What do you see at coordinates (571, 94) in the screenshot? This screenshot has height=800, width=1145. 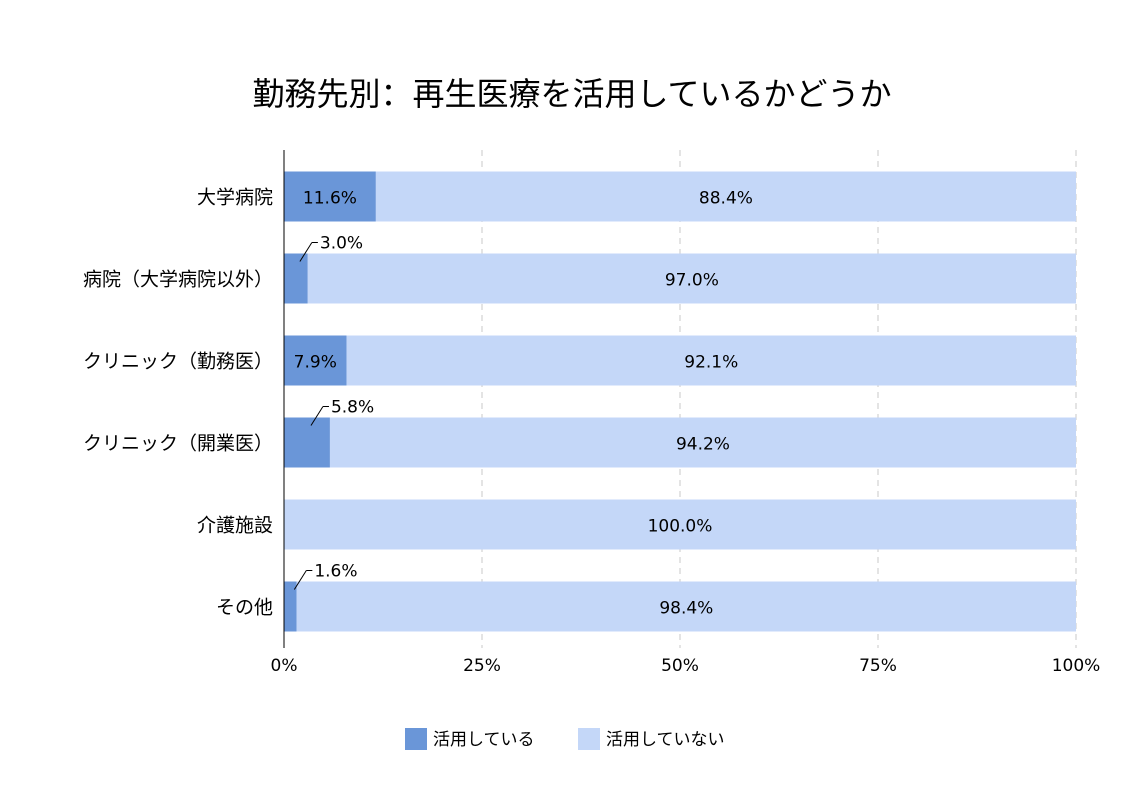 I see `chart-title: 勤務先別：再生医療を活用しているかどうか` at bounding box center [571, 94].